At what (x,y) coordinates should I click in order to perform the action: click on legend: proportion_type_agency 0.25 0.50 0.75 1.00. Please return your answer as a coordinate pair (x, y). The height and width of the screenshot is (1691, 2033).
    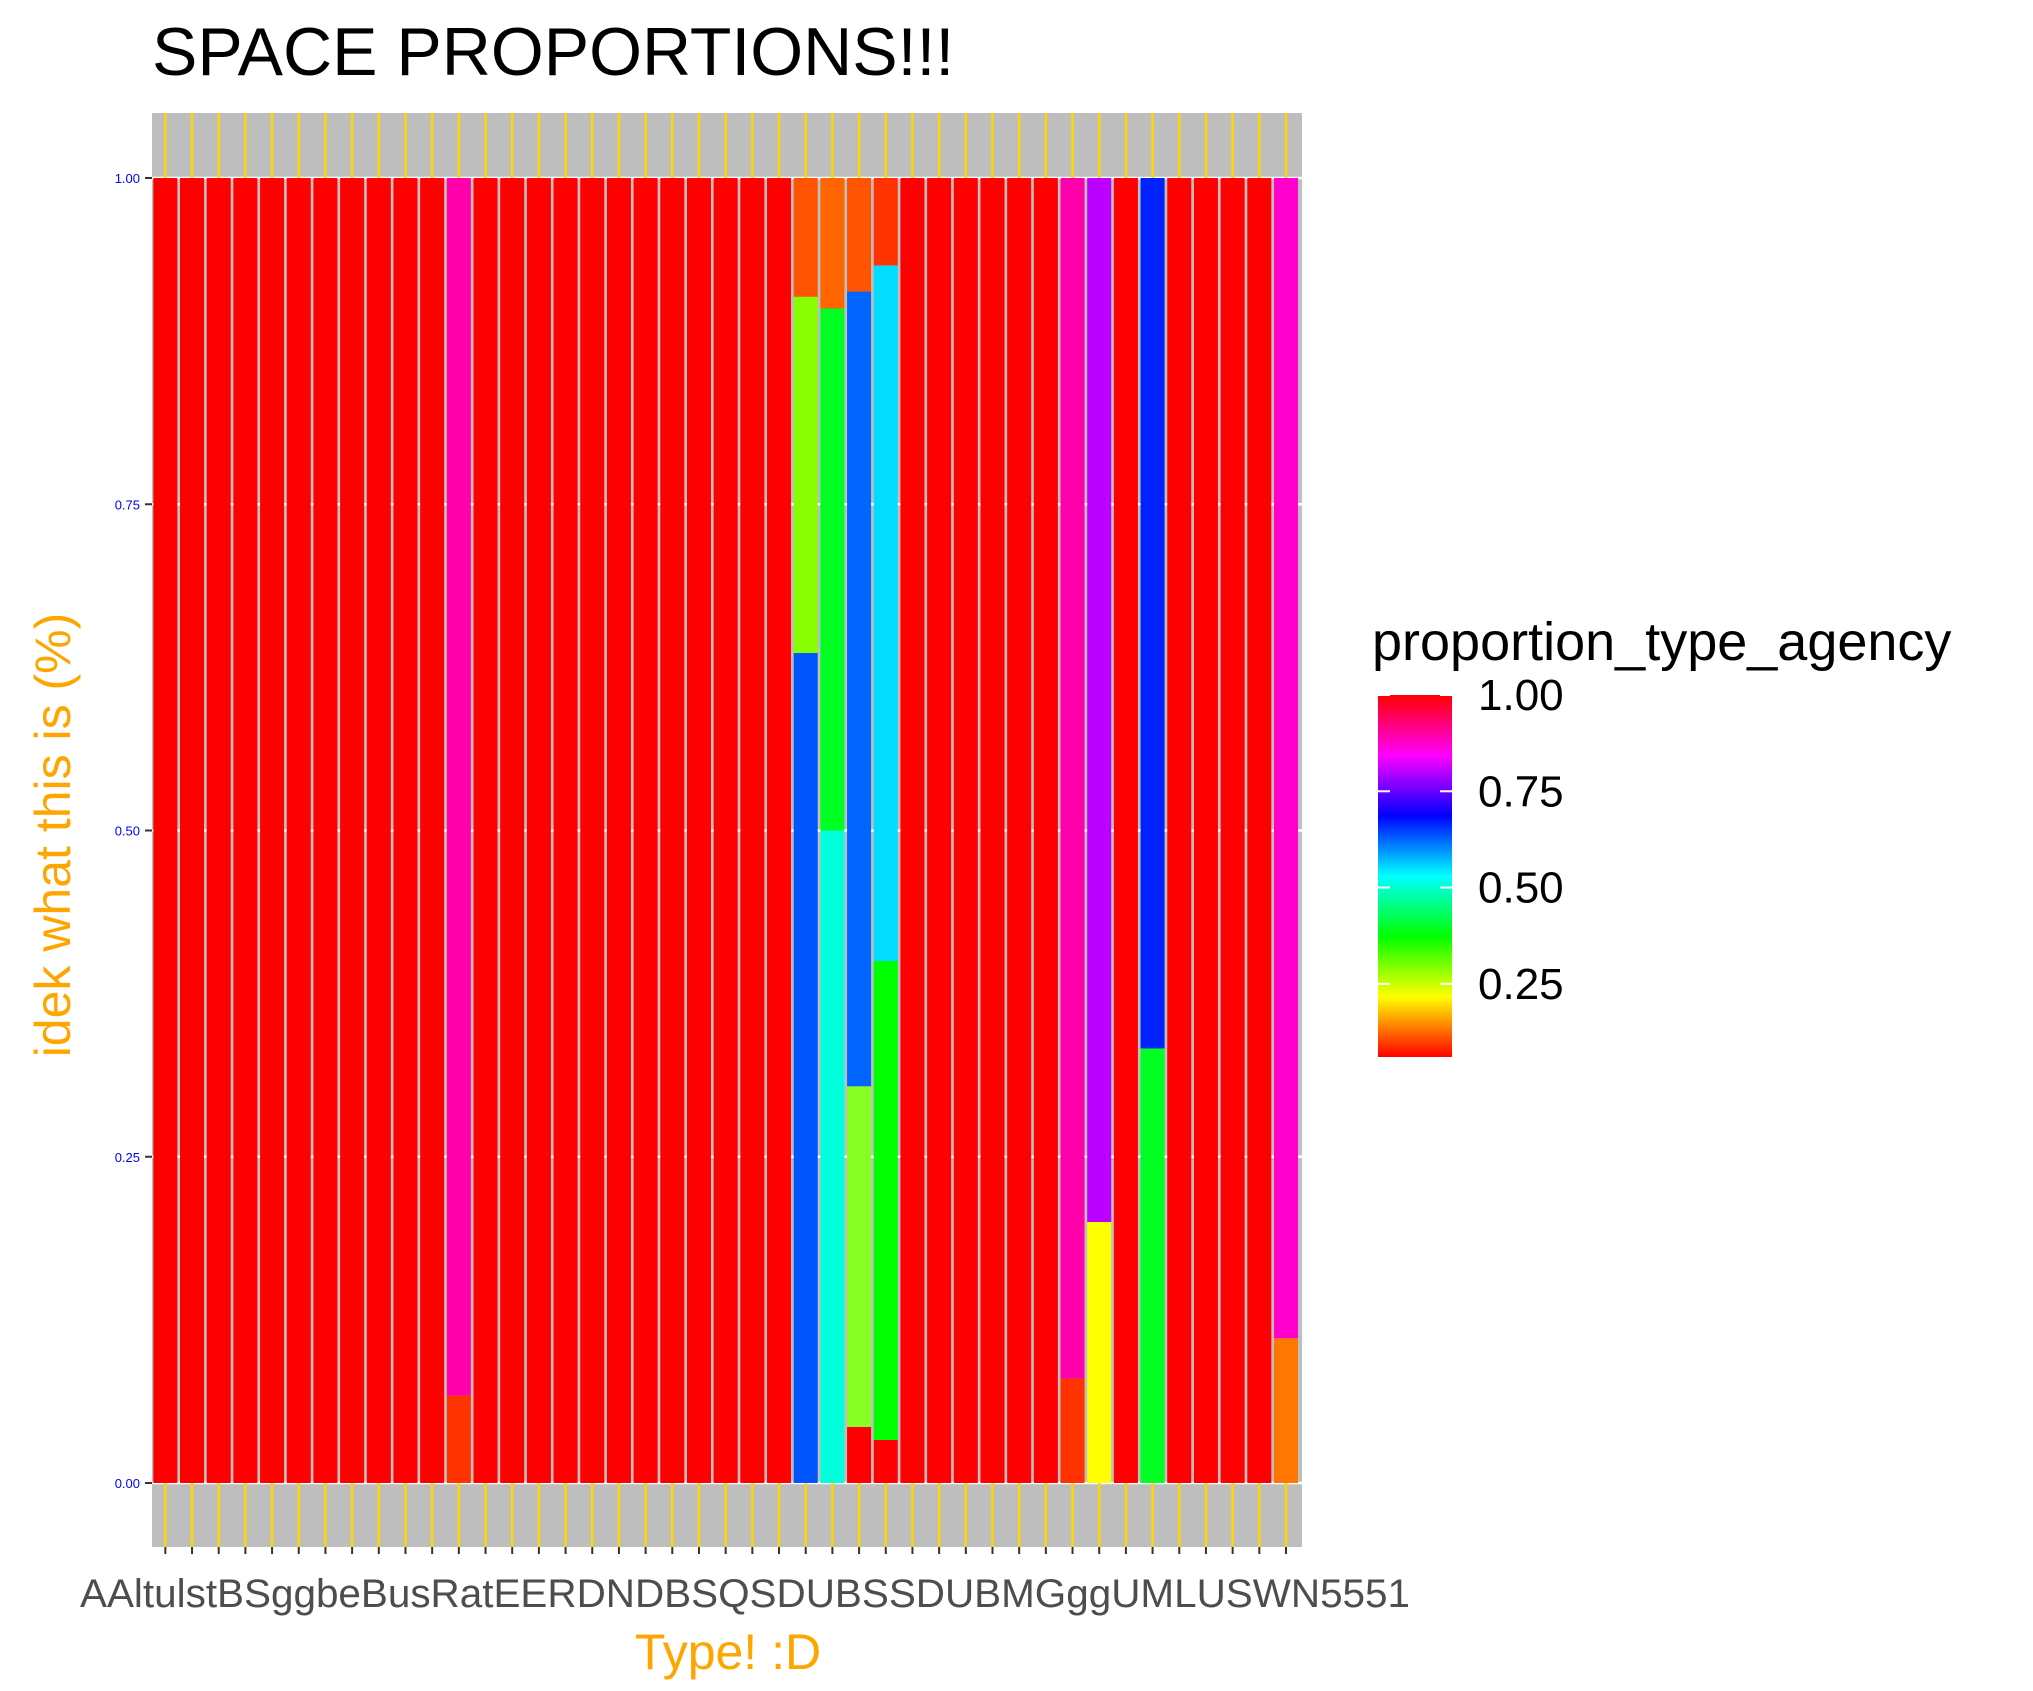
    Looking at the image, I should click on (1661, 834).